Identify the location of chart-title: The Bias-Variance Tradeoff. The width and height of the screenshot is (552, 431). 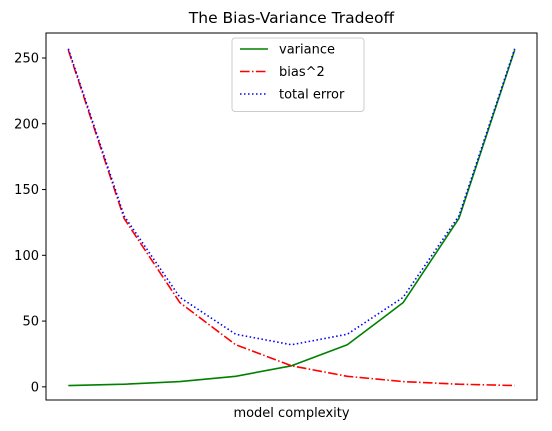
(291, 18).